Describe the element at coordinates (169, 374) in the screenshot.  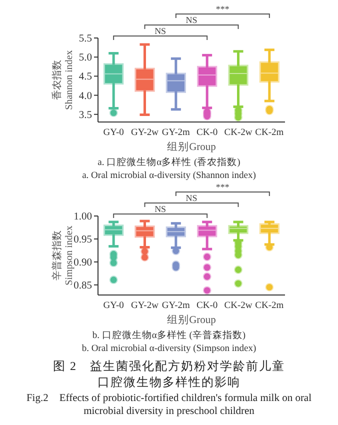
I see `caption: 图 2 益生菌强化配方奶粉对学龄前儿童口腔微生物多样性的影响` at that location.